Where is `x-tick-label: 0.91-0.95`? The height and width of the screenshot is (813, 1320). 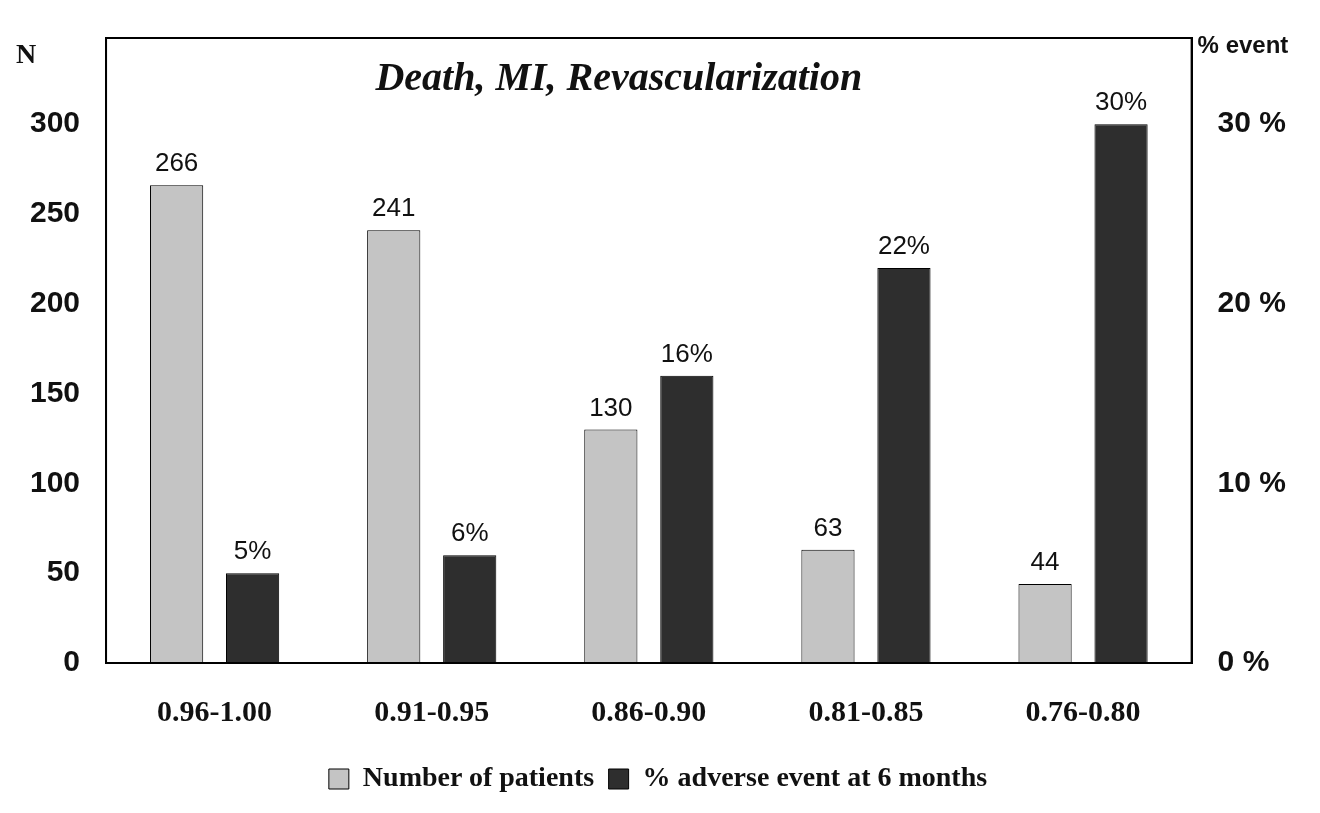 x-tick-label: 0.91-0.95 is located at coordinates (432, 710).